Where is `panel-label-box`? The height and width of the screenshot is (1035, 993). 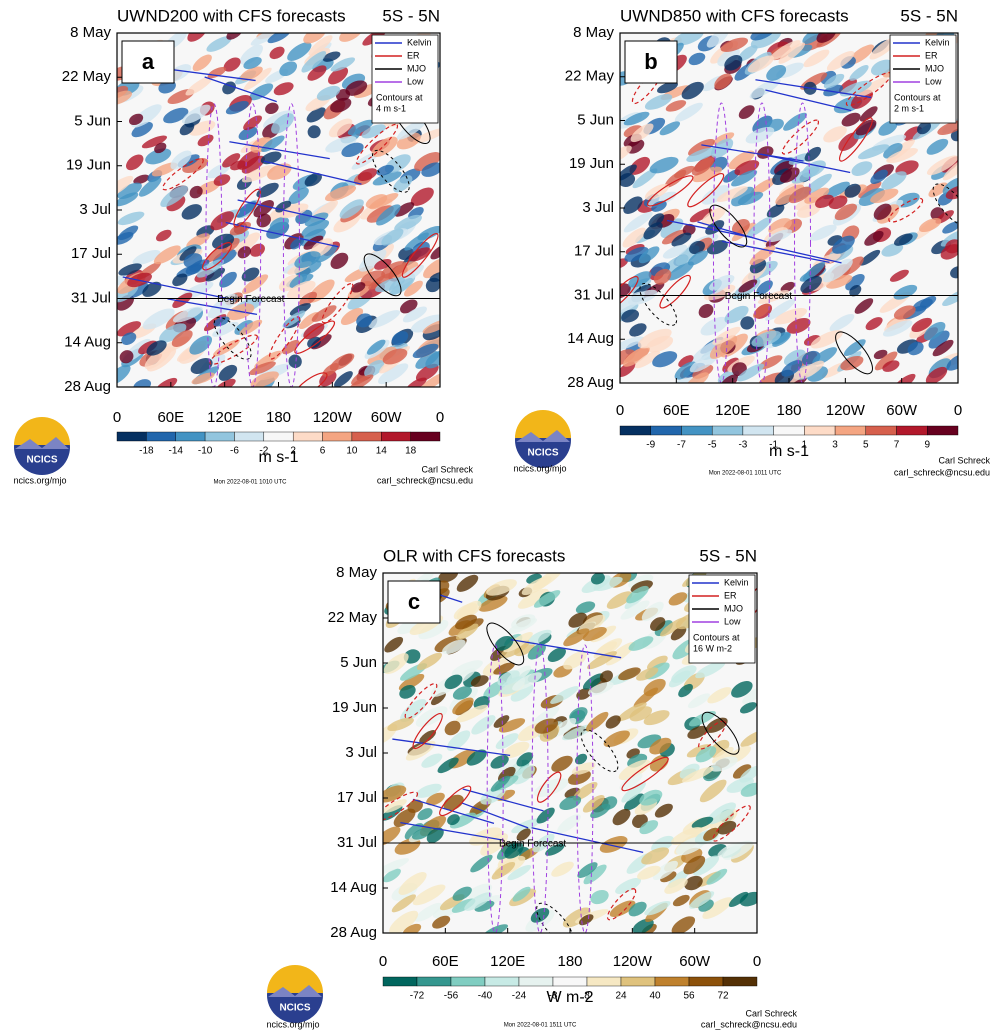
panel-label-box is located at coordinates (148, 62).